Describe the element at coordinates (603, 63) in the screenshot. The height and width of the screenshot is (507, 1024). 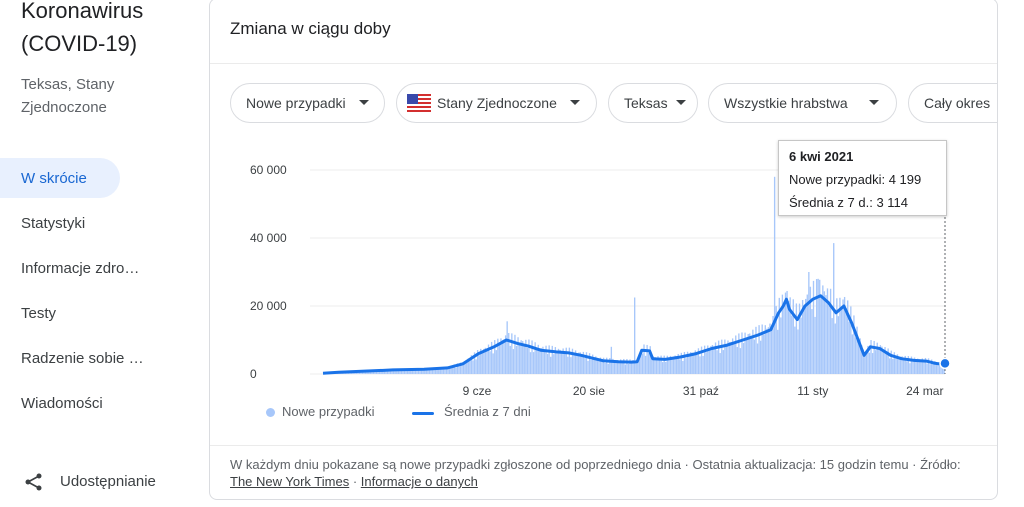
I see `divider` at that location.